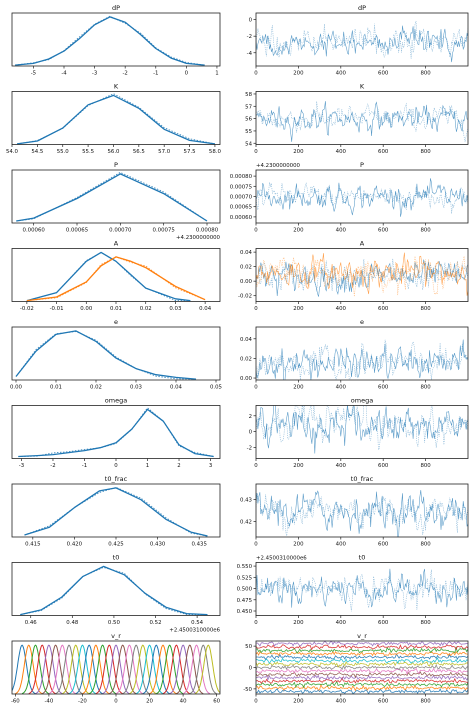  What do you see at coordinates (245, 612) in the screenshot?
I see `y-tick-label: 0.450` at bounding box center [245, 612].